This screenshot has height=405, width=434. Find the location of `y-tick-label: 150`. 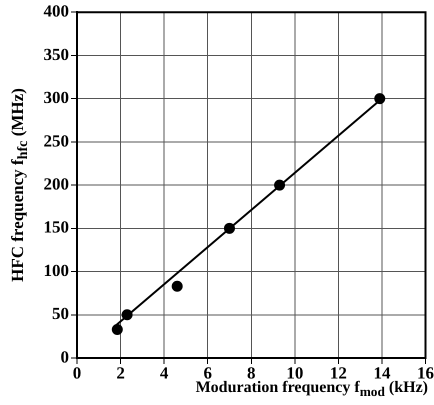

y-tick-label: 150 is located at coordinates (56, 227).